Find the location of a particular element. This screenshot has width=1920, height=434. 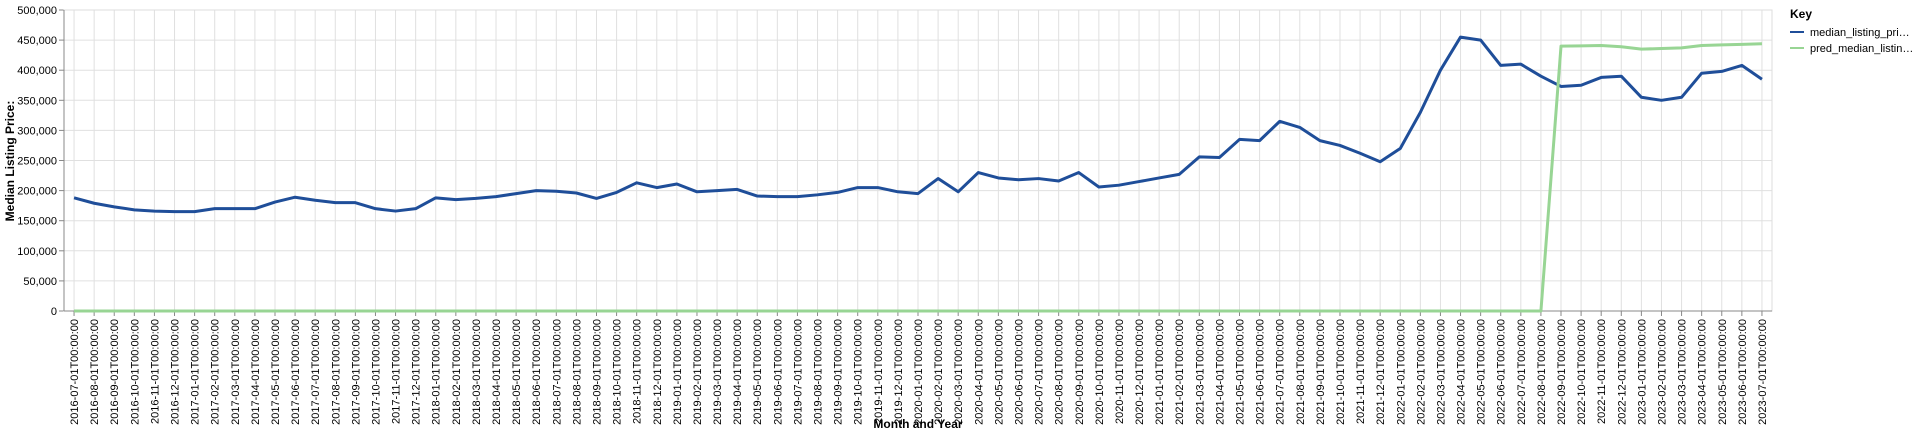

x-tick-label: 2016-12-01T00:00:00 is located at coordinates (176, 372).